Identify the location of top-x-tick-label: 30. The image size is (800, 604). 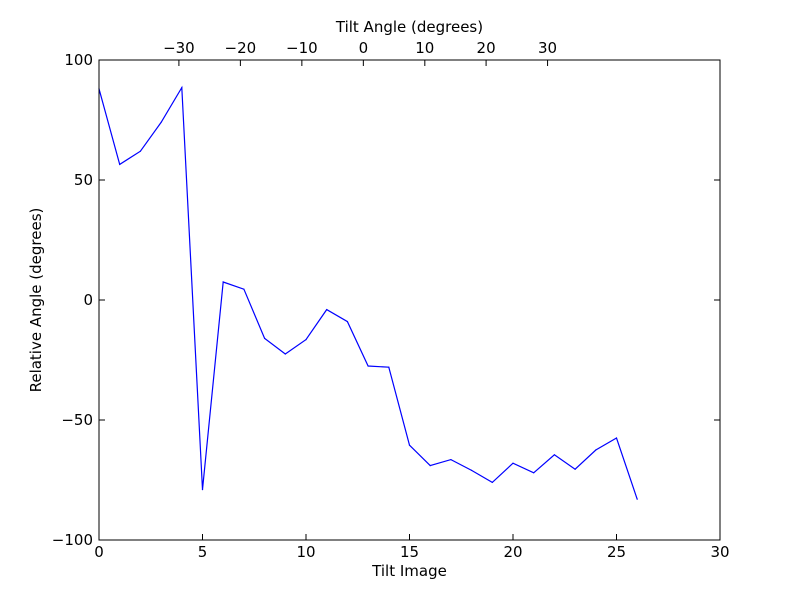
(547, 48).